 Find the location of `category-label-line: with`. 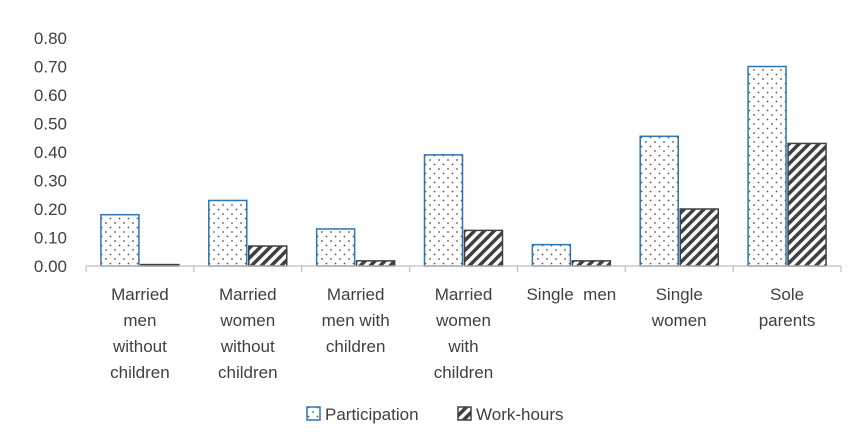

category-label-line: with is located at coordinates (462, 346).